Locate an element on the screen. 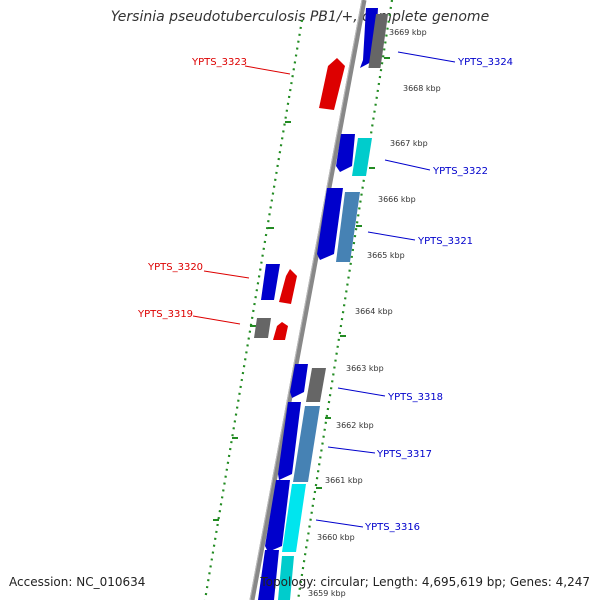  label-YPTS_3320: YPTS_3320 is located at coordinates (175, 267).